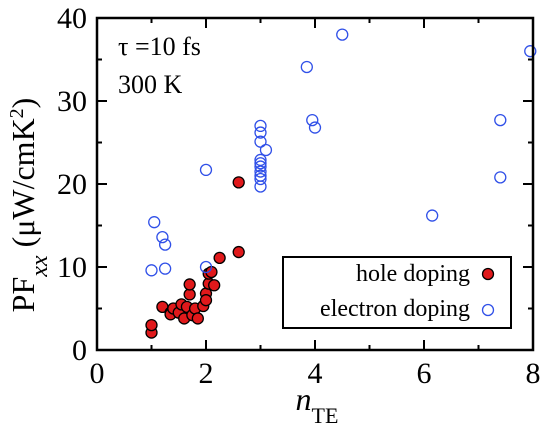  What do you see at coordinates (72, 184) in the screenshot?
I see `y-tick-label: 20` at bounding box center [72, 184].